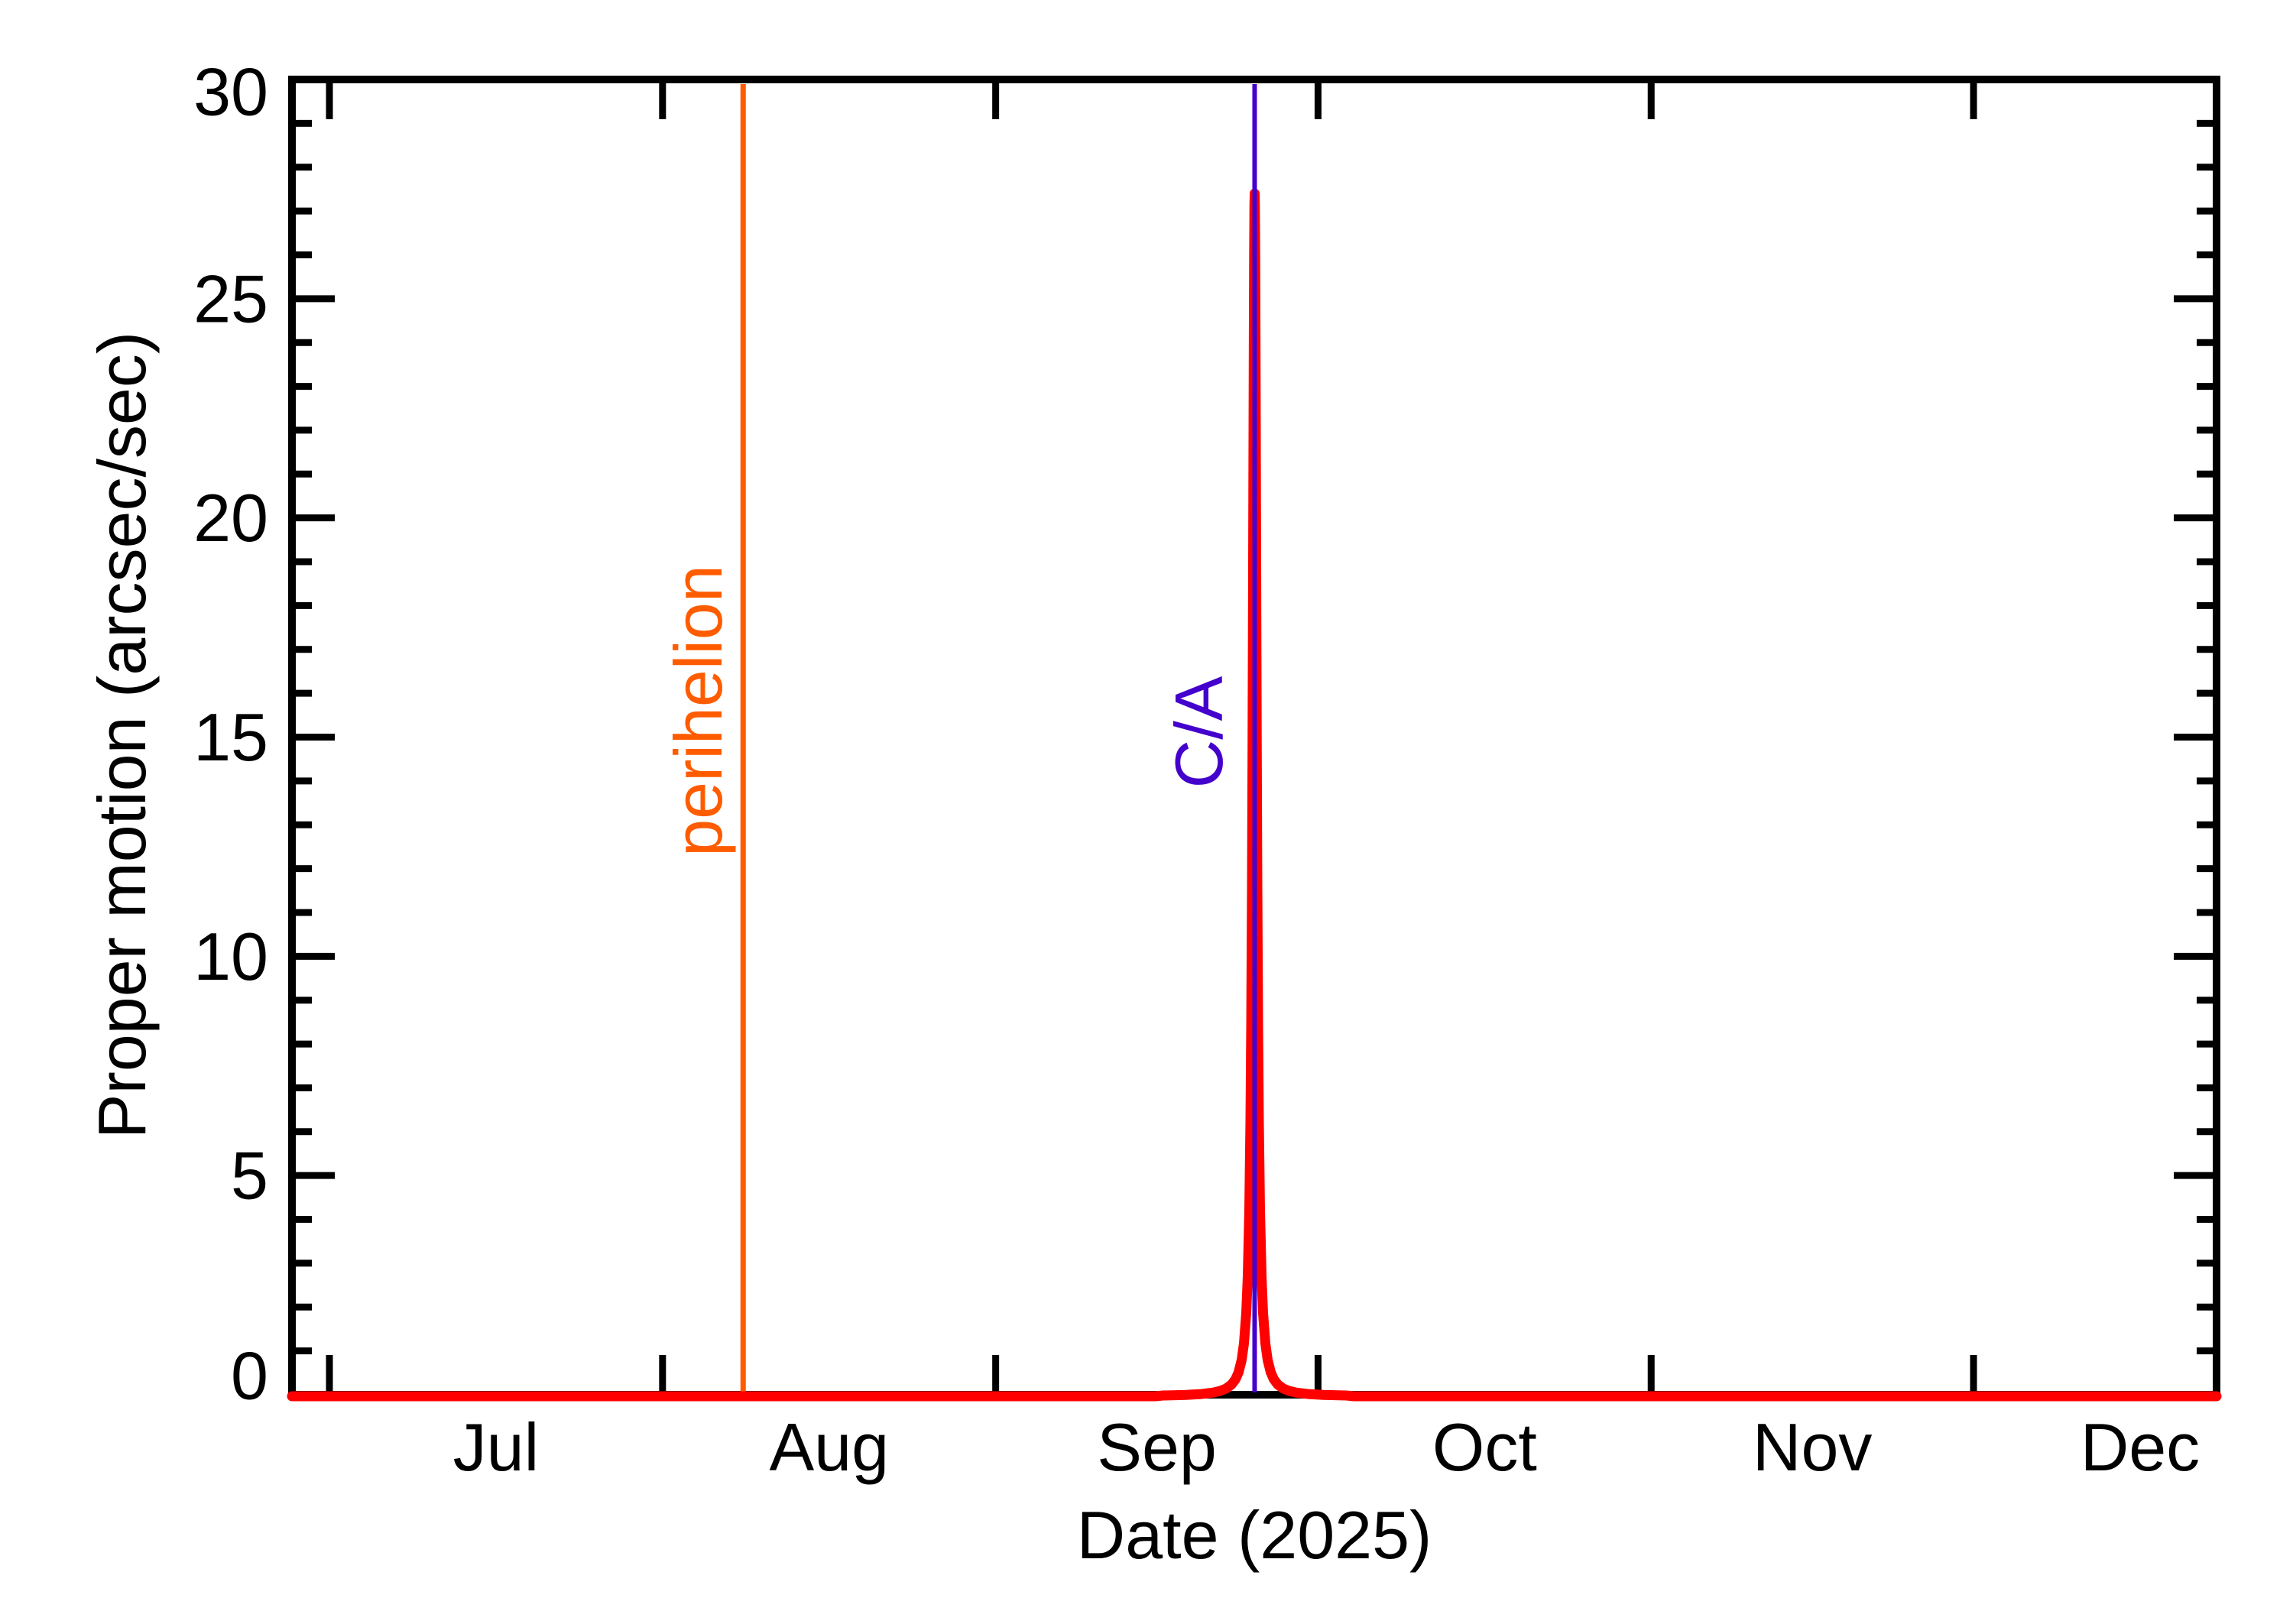  Describe the element at coordinates (497, 1447) in the screenshot. I see `x-tick-label-Jul: Jul` at that location.